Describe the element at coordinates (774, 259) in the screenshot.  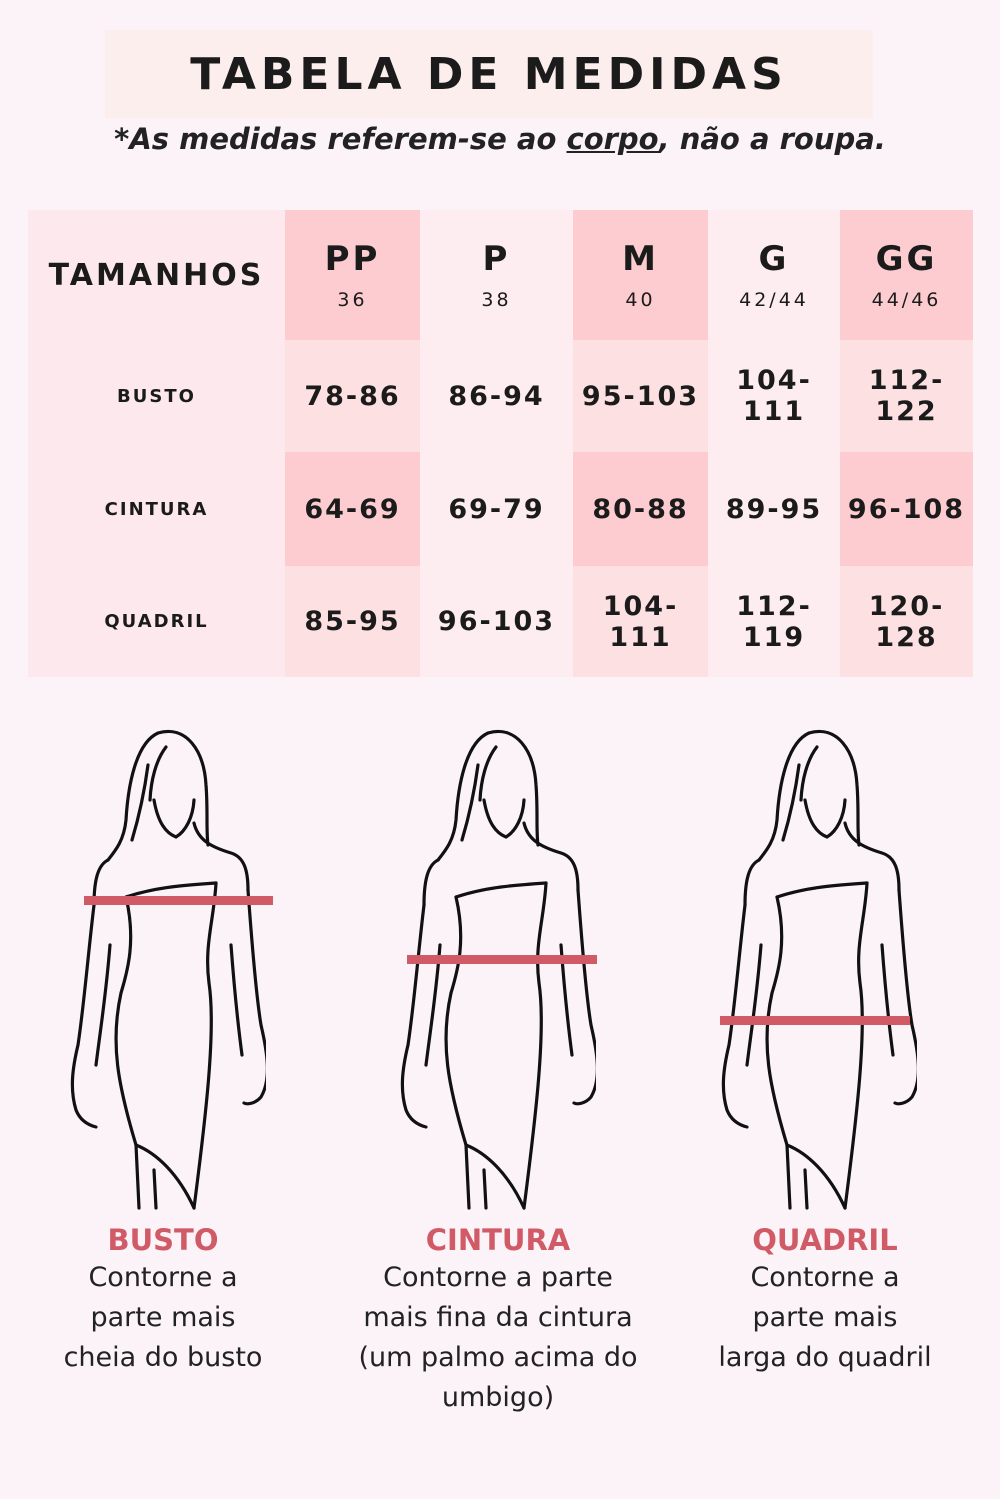
I see `size-label: G` at that location.